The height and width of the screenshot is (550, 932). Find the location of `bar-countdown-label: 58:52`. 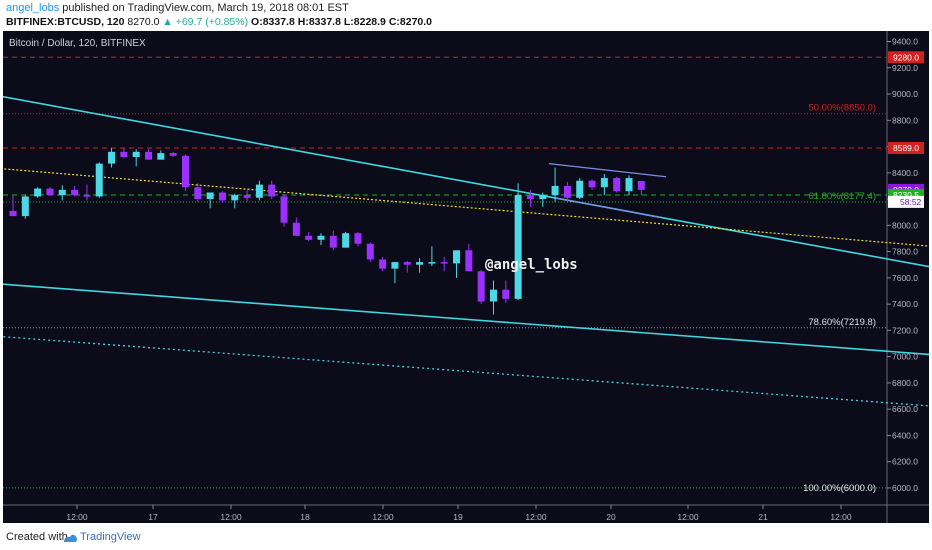

bar-countdown-label: 58:52 is located at coordinates (911, 202).